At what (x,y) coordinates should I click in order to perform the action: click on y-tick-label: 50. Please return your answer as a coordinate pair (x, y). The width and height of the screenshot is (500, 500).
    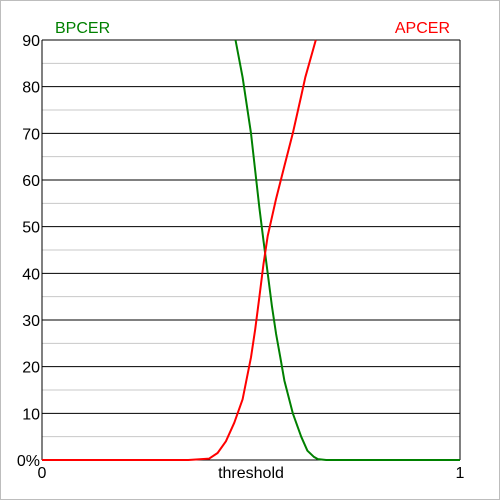
    Looking at the image, I should click on (31, 228).